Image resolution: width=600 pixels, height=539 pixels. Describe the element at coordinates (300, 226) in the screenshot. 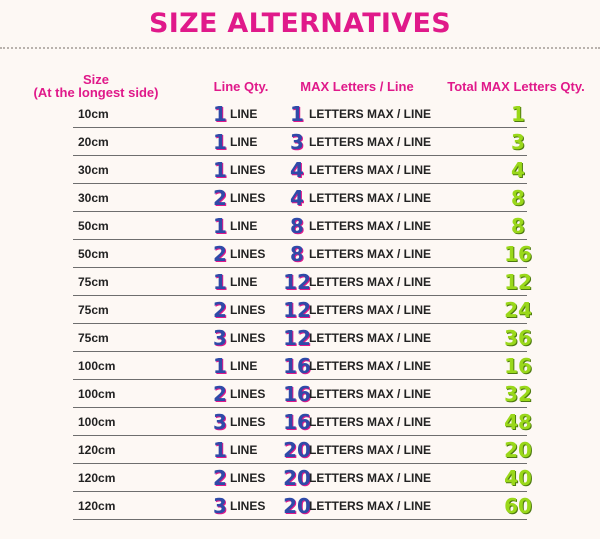

I see `table-row: 50cm 1 LINE 8 LETTERS MAX / LINE 8` at that location.